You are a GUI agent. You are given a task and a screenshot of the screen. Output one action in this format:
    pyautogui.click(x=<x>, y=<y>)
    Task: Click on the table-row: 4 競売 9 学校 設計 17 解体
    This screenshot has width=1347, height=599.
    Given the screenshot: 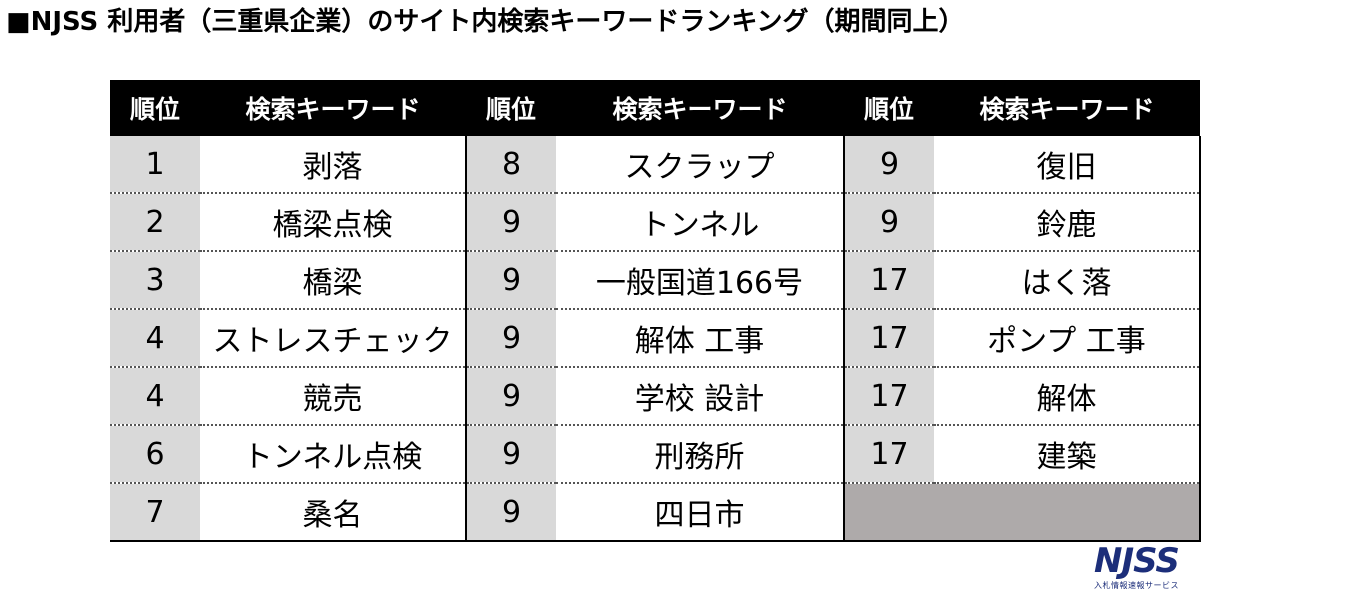 What is the action you would take?
    pyautogui.click(x=655, y=396)
    